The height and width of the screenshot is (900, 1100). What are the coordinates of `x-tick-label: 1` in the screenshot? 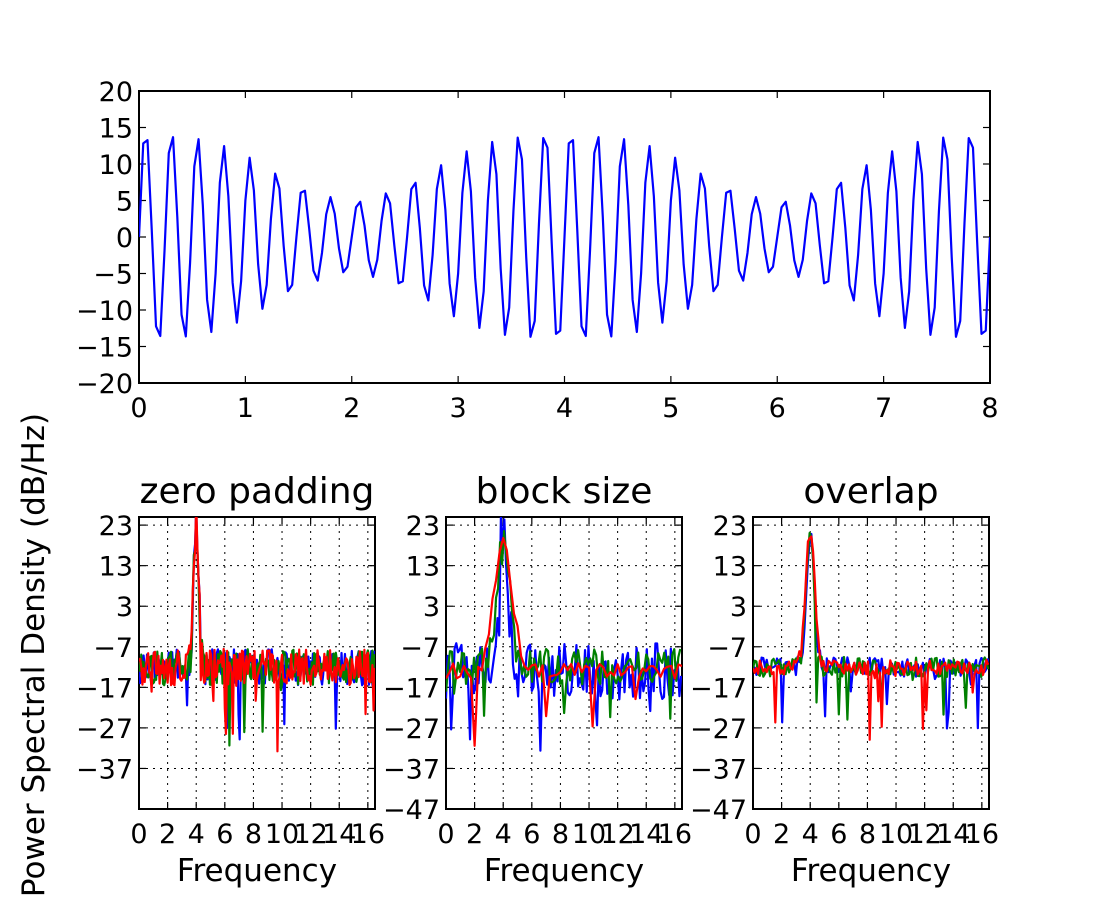 It's located at (245, 408).